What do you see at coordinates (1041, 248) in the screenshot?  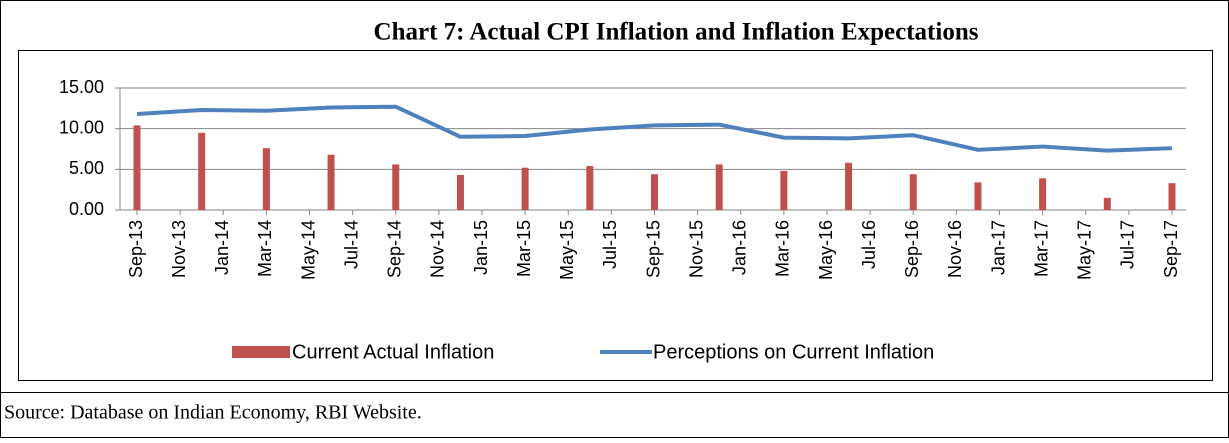 I see `x-tick-label: Mar-17` at bounding box center [1041, 248].